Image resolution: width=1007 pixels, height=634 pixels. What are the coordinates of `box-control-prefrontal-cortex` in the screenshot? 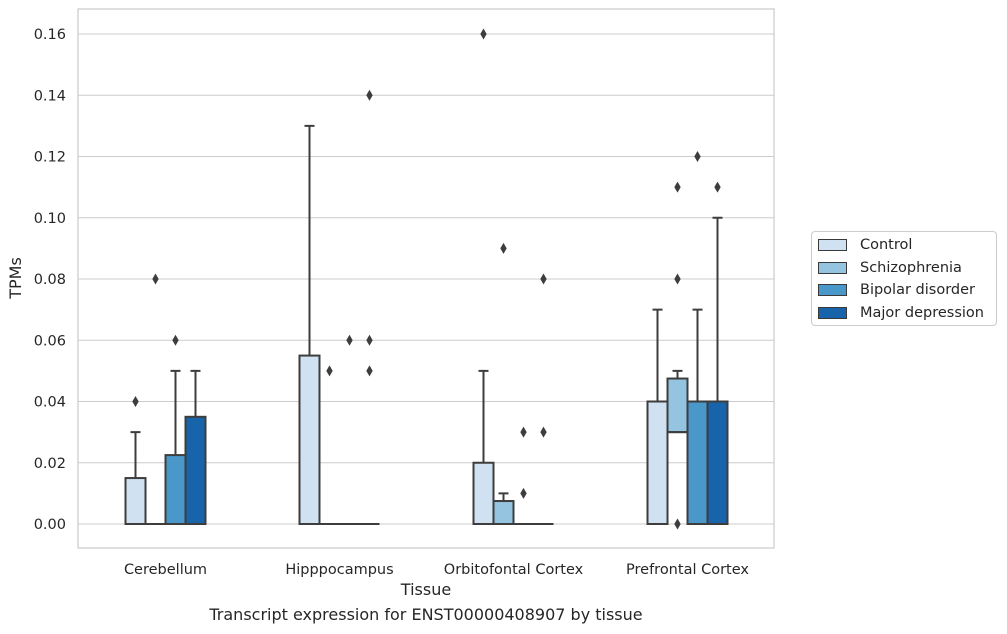 It's located at (657, 416).